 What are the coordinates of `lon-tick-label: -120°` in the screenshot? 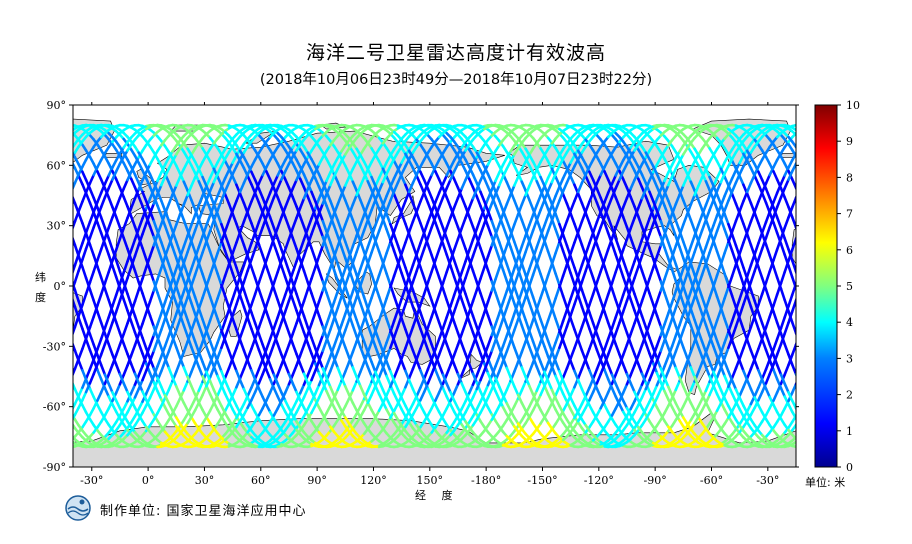 It's located at (599, 480).